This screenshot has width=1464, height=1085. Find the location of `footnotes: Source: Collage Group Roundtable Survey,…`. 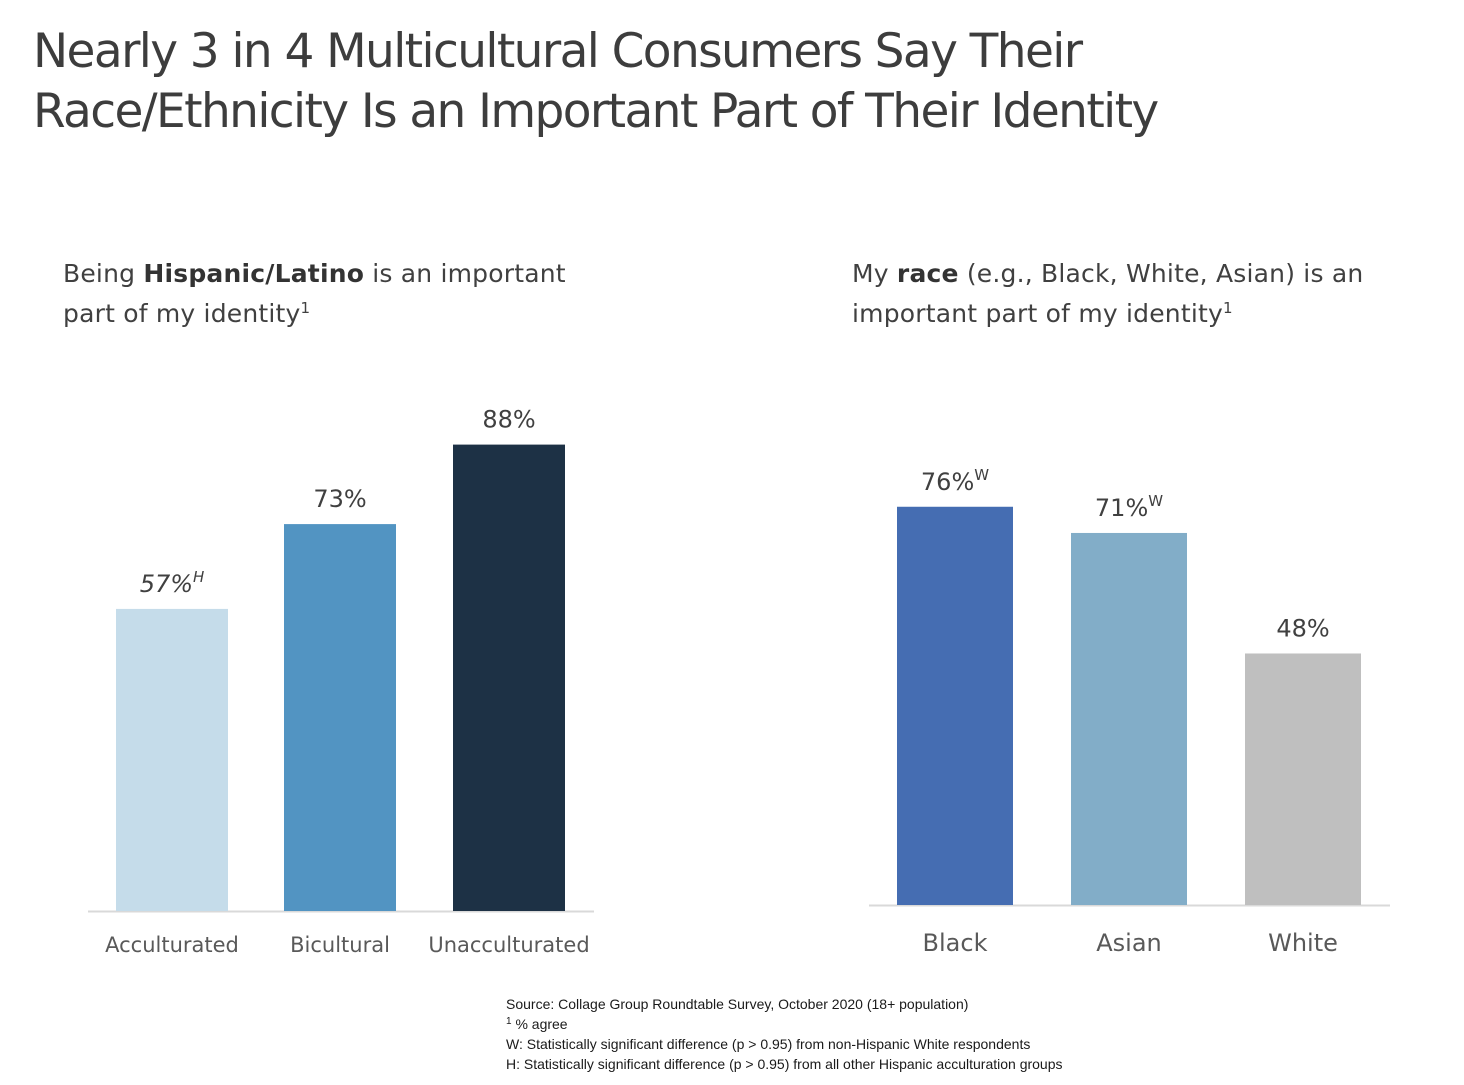

footnotes: Source: Collage Group Roundtable Survey,… is located at coordinates (976, 1034).